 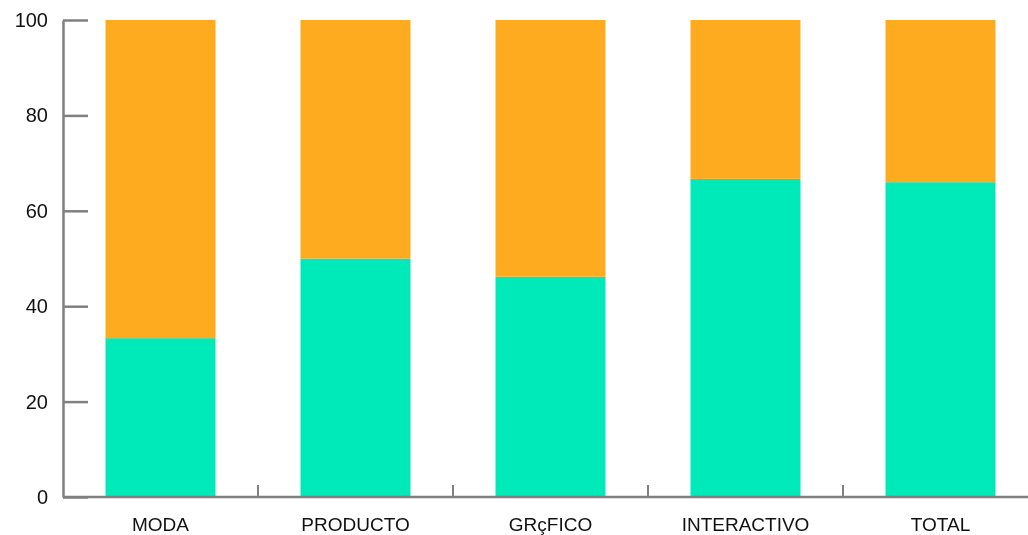 I want to click on x-tick-label: INTERACTIVO, so click(x=745, y=524).